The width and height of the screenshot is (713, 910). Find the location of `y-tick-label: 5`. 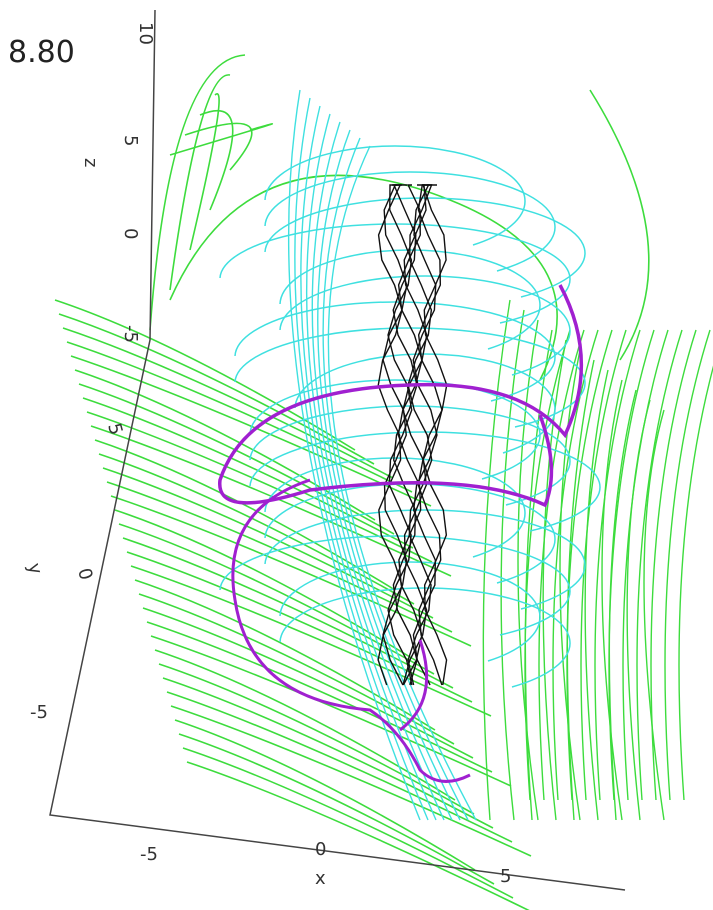

y-tick-label: 5 is located at coordinates (114, 429).